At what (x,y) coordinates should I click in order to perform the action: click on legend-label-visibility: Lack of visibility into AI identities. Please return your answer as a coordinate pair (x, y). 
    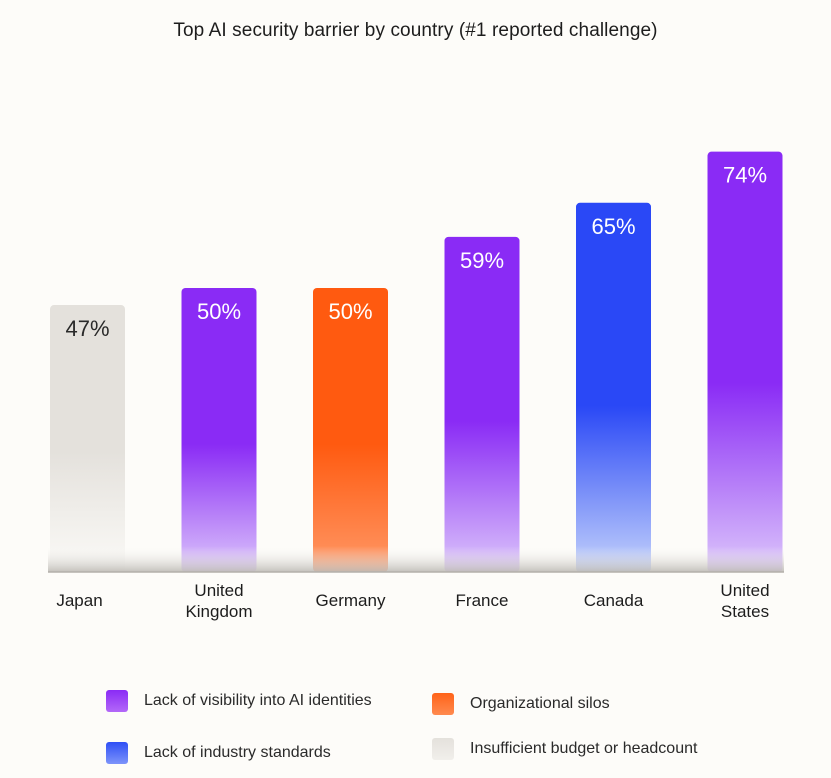
    Looking at the image, I should click on (258, 700).